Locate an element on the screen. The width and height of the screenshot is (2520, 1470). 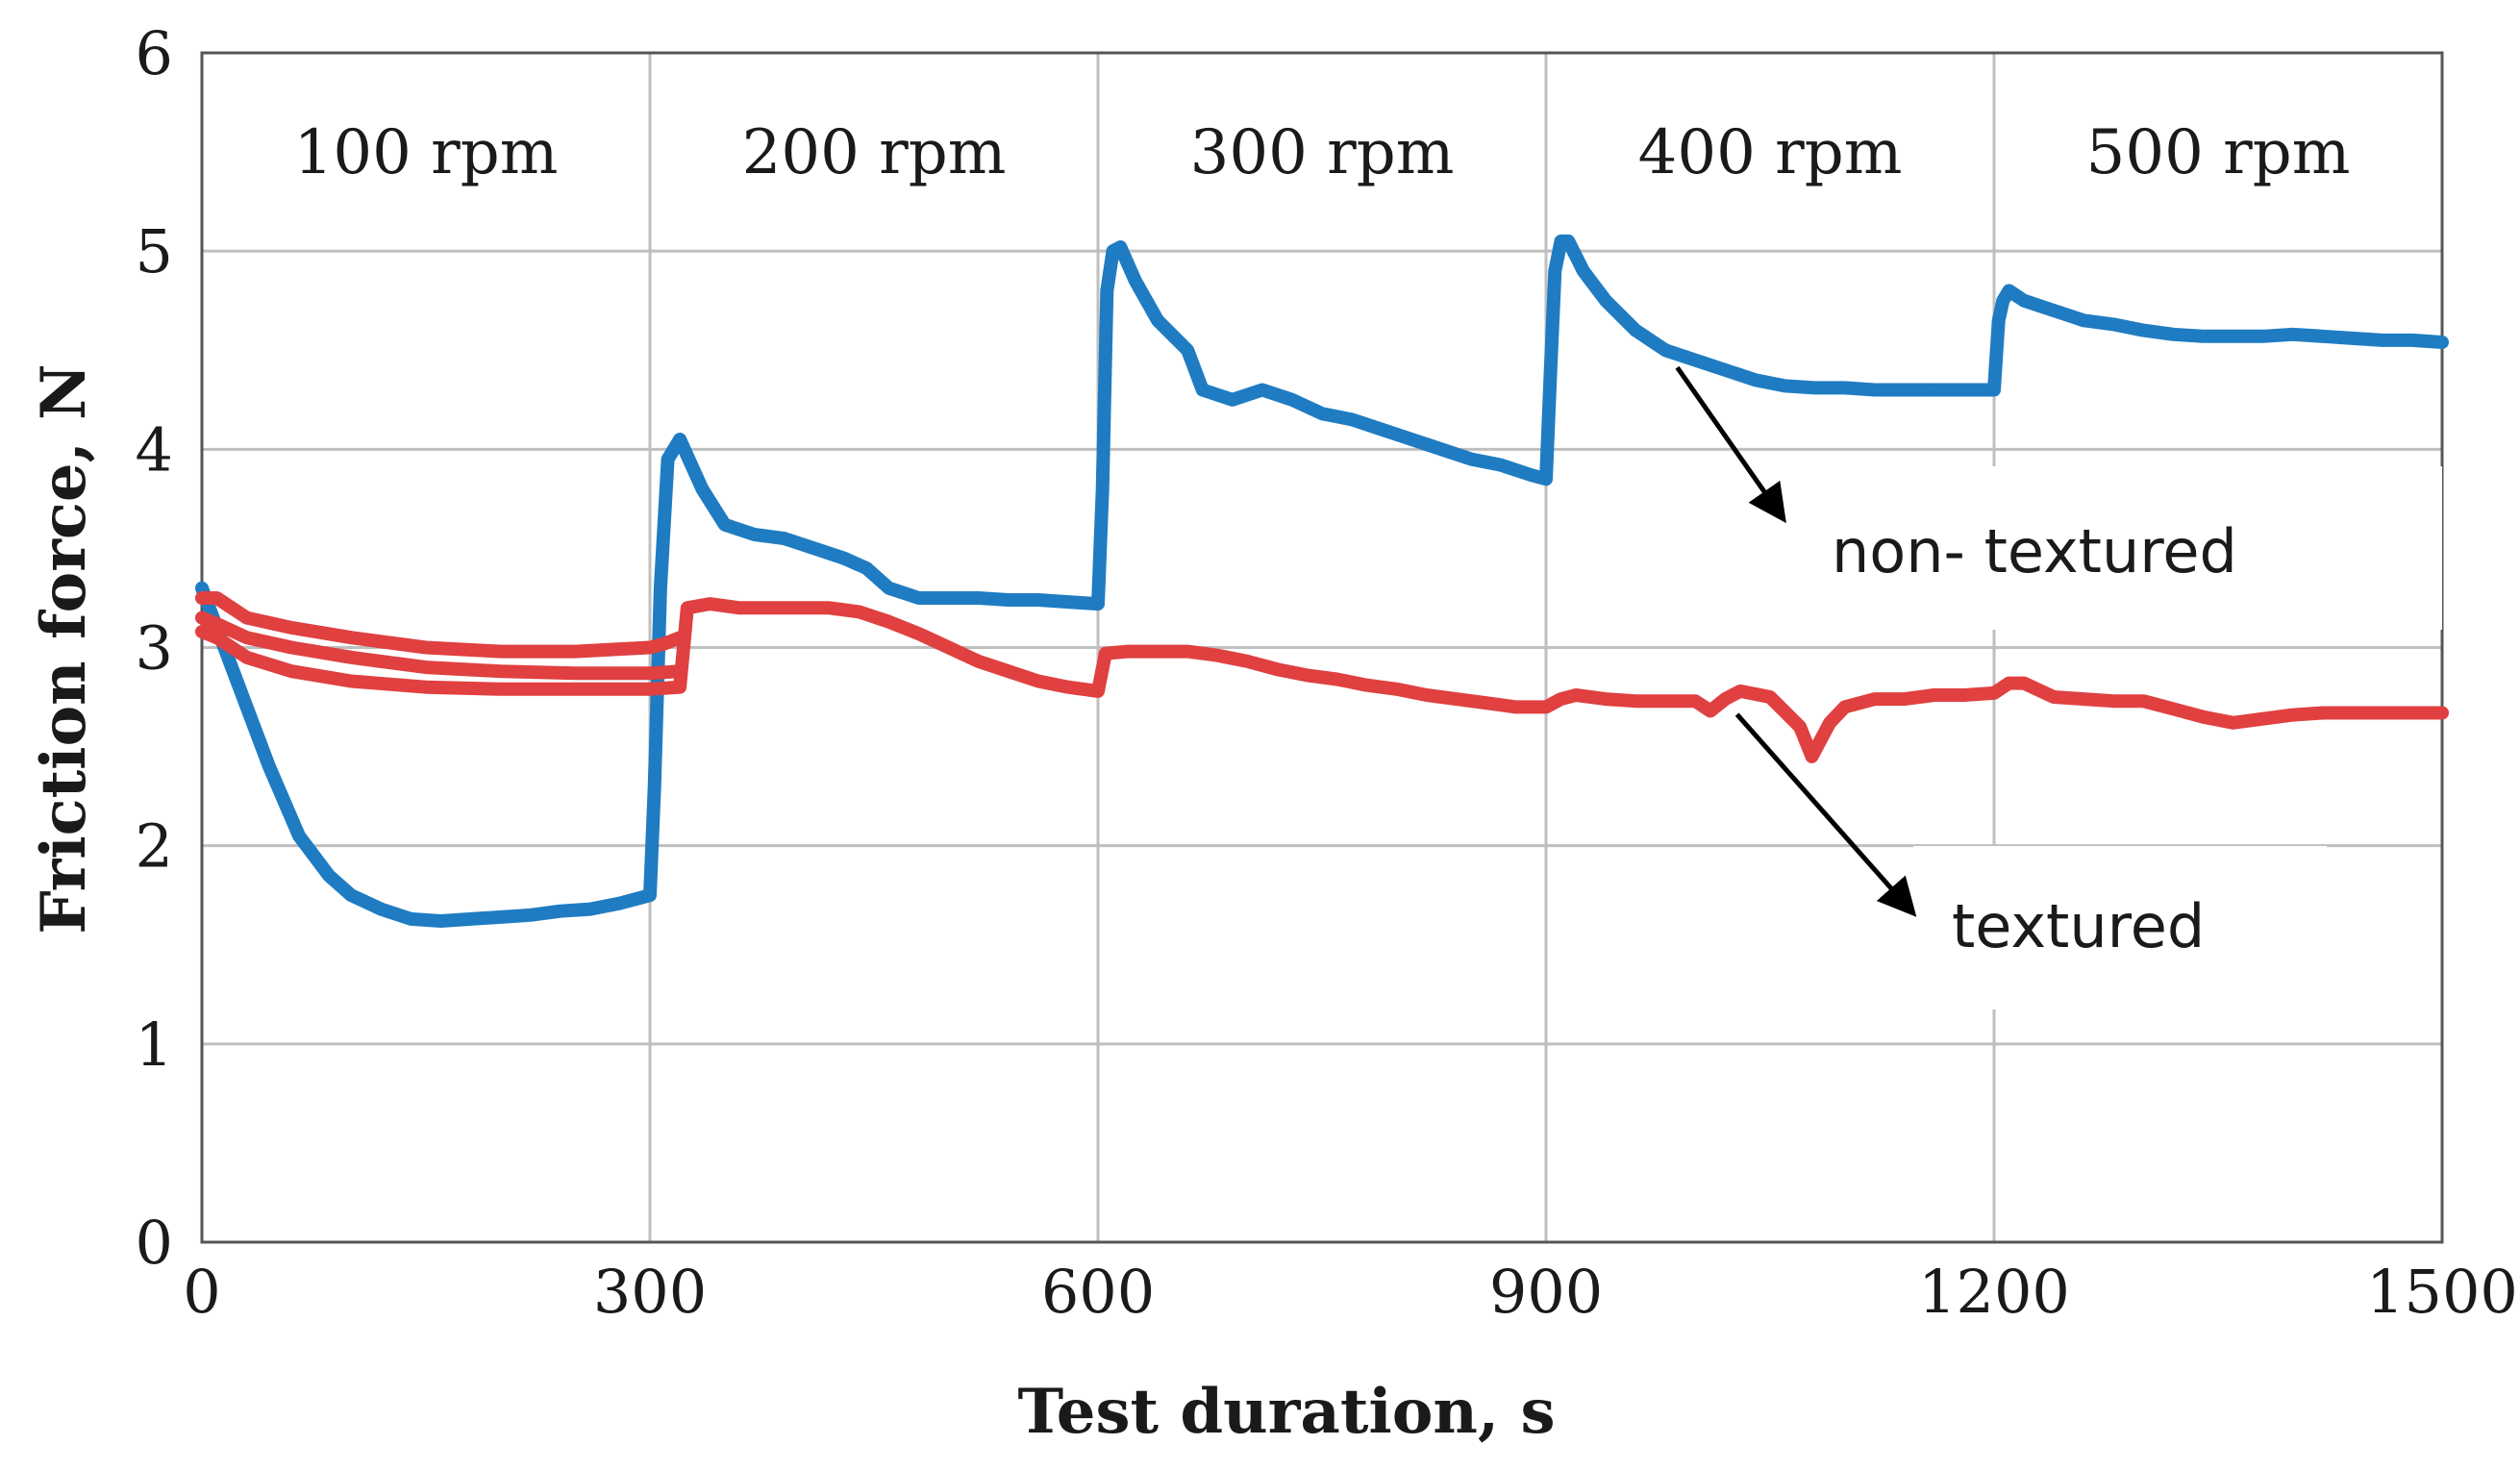
y-tick-label: 2 is located at coordinates (155, 846).